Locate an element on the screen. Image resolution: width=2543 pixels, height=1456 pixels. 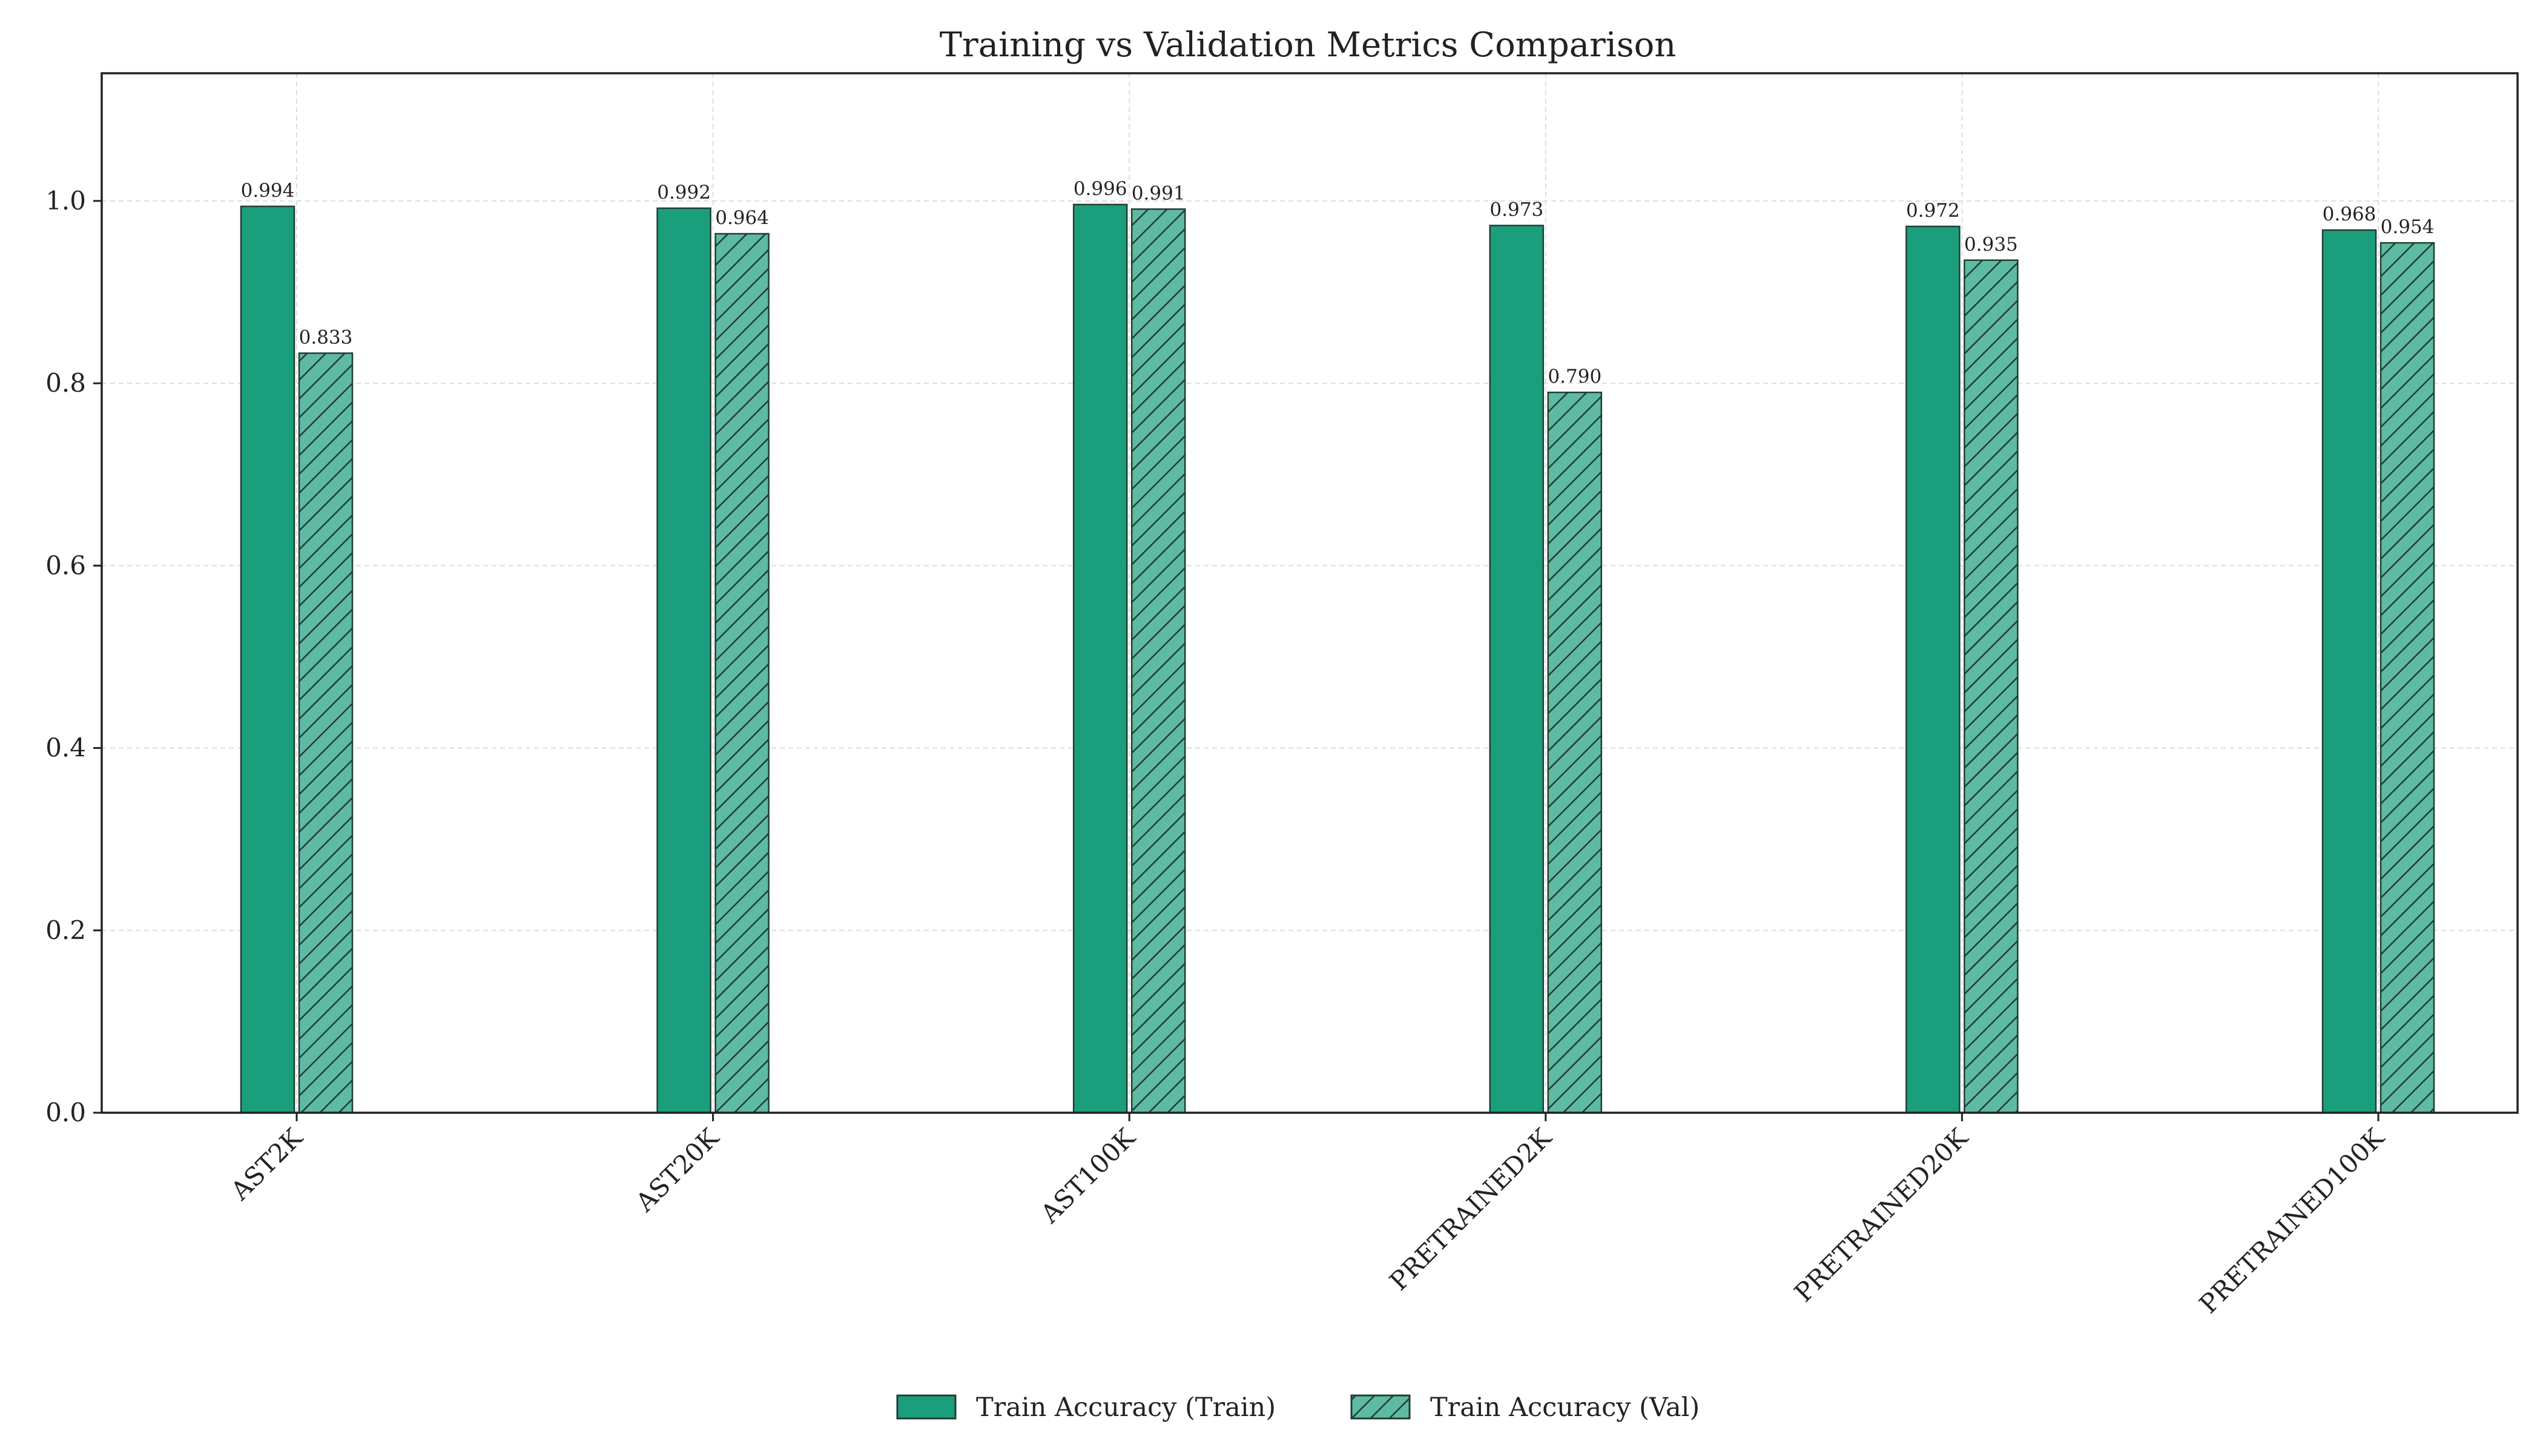
x-tick-label: PRETRAINED20K is located at coordinates (1882, 1215).